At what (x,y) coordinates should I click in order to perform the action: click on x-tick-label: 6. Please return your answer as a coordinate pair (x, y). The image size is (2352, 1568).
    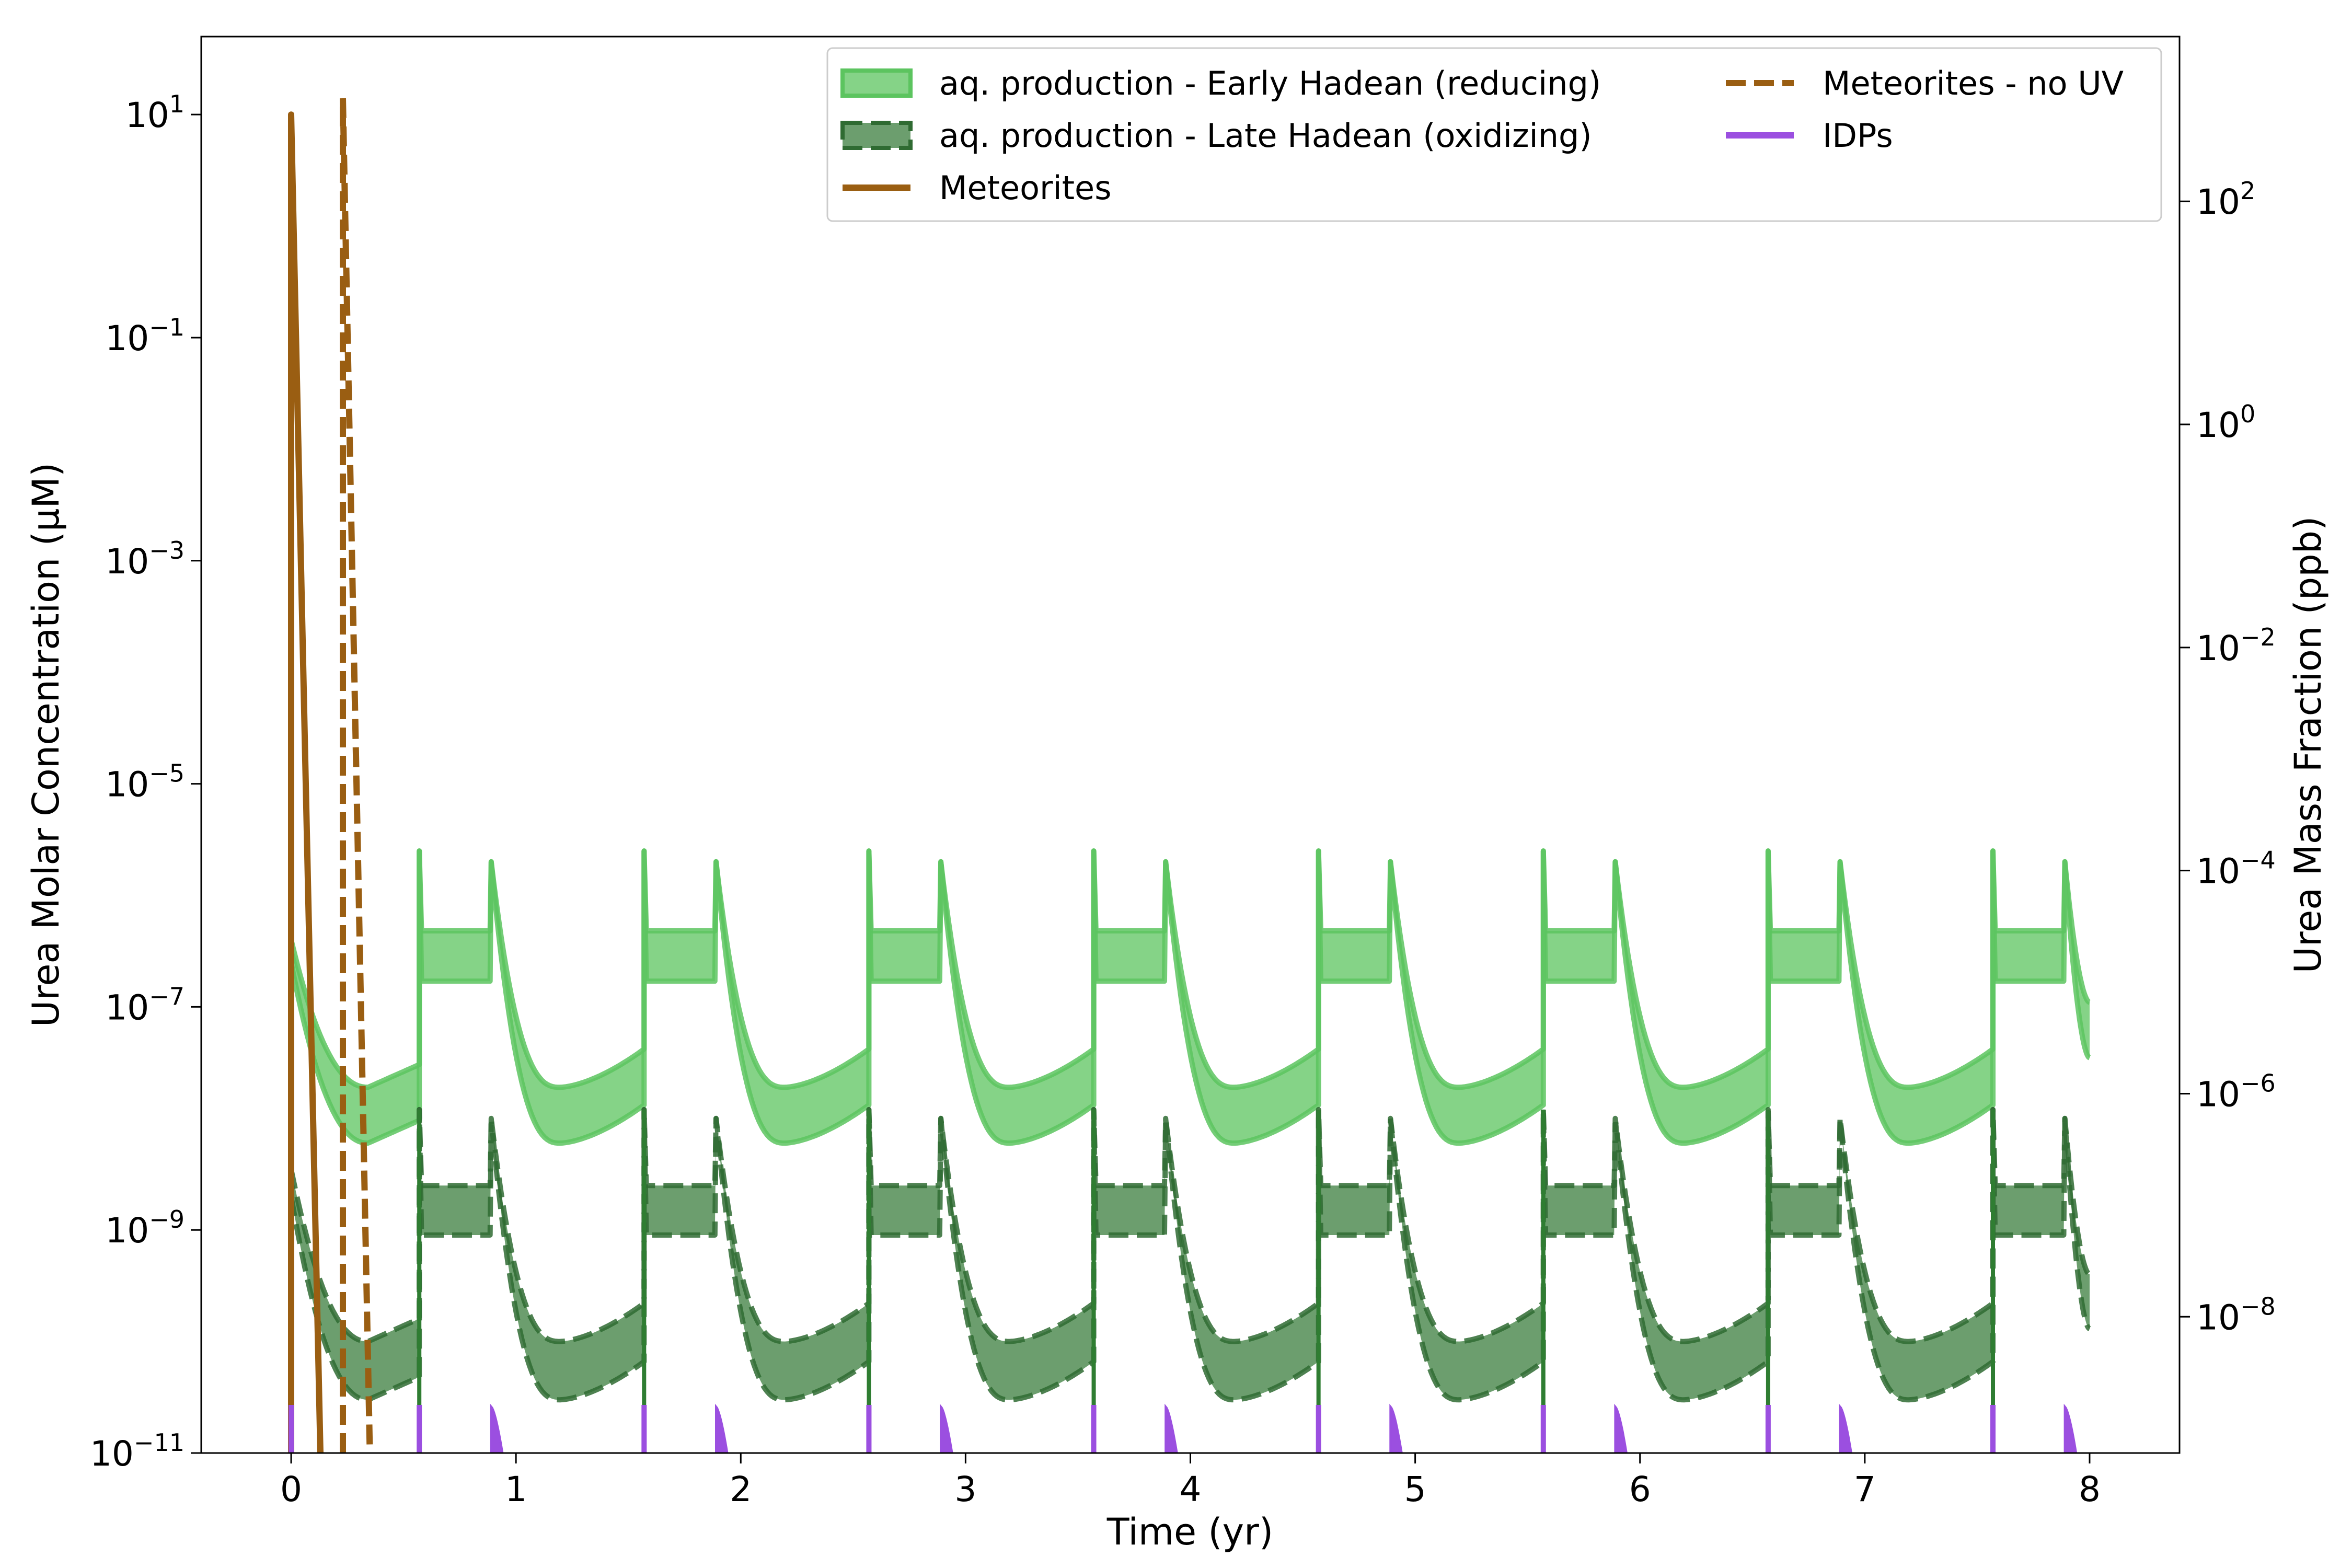
    Looking at the image, I should click on (1640, 1489).